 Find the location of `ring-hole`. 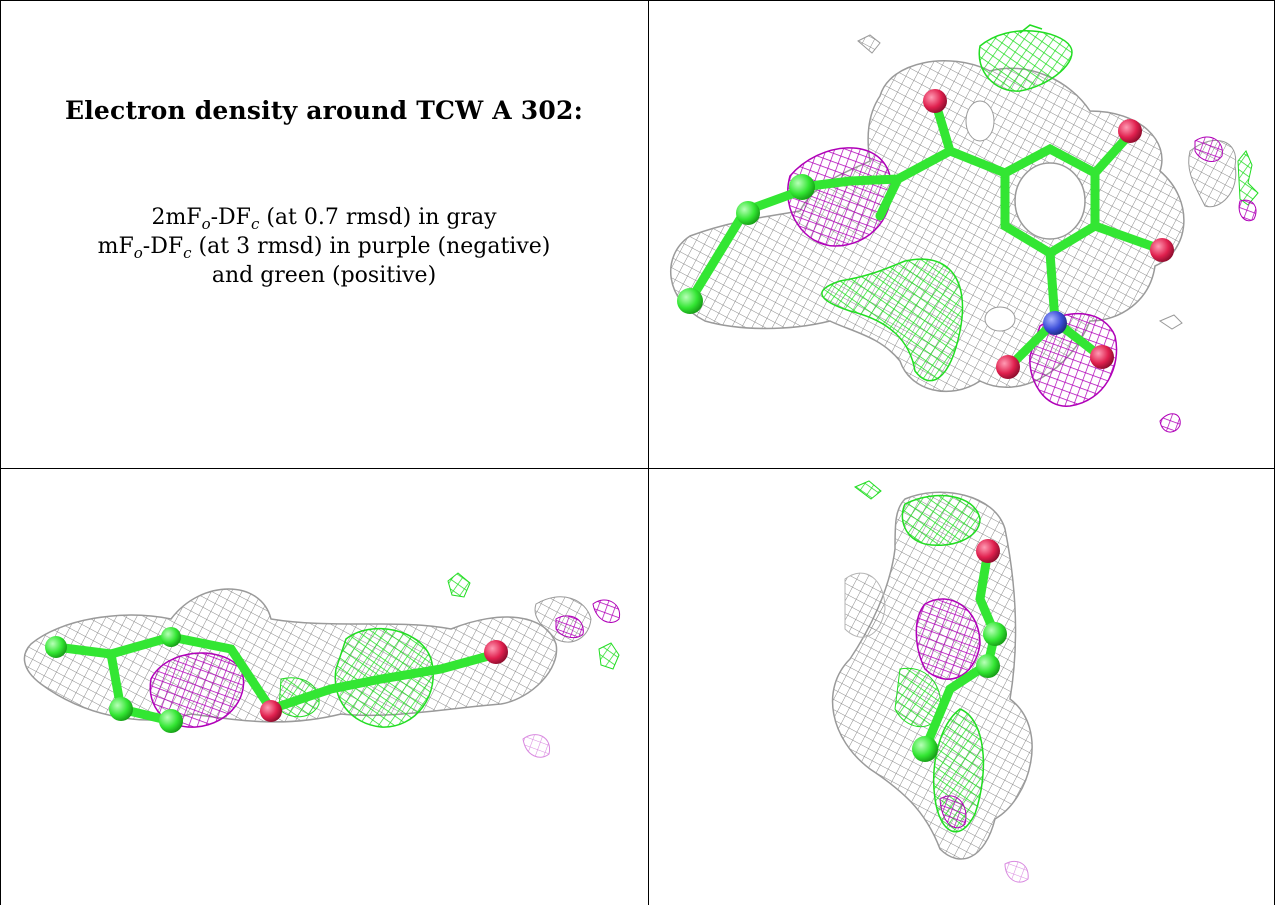

ring-hole is located at coordinates (1050, 201).